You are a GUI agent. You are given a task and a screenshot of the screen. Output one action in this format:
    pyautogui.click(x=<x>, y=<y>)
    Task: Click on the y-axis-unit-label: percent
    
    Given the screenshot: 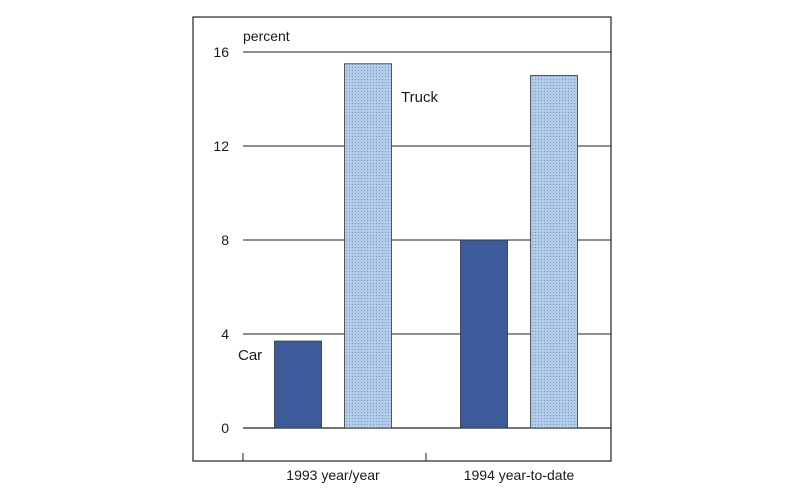 What is the action you would take?
    pyautogui.click(x=266, y=36)
    